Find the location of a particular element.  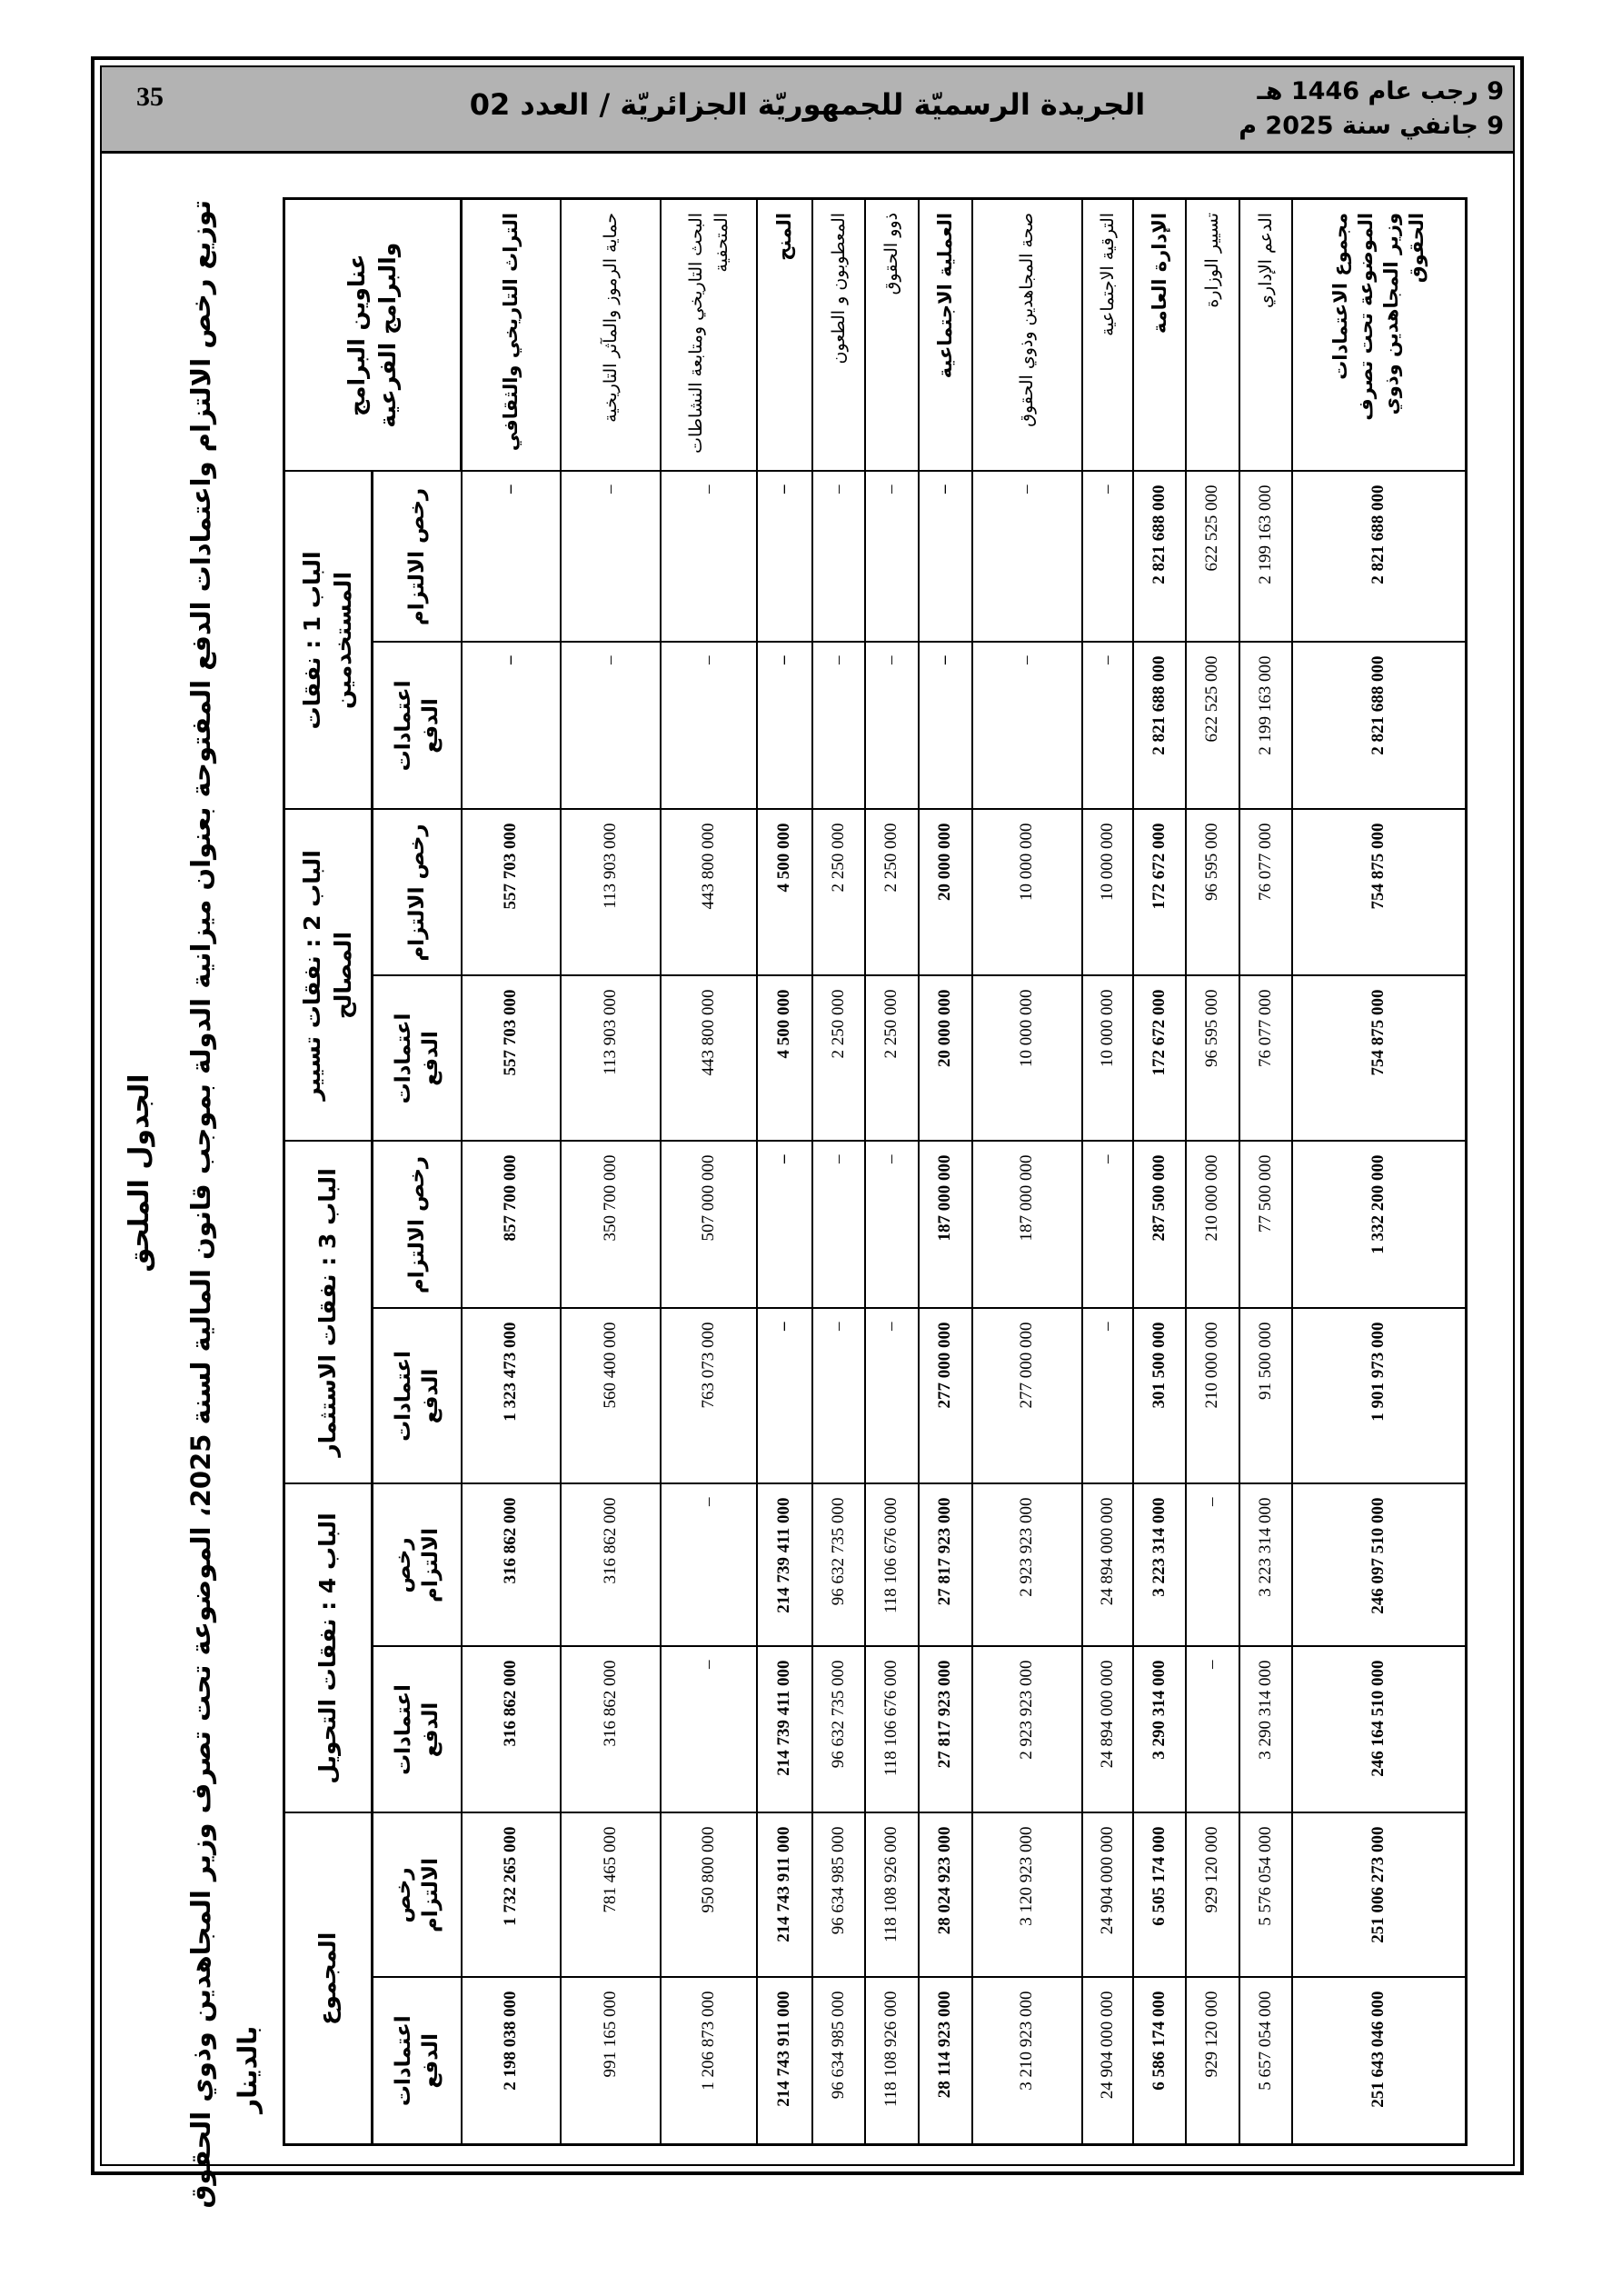

commitment-cell: 350 700 000 is located at coordinates (610, 1225).